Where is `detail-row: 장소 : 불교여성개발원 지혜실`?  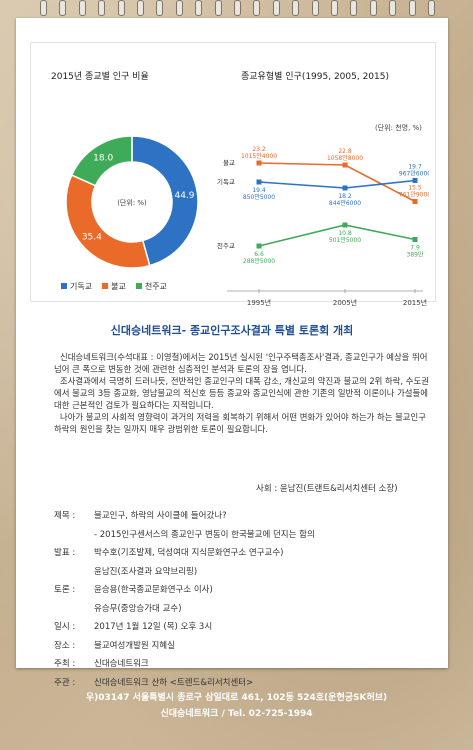 detail-row: 장소 : 불교여성개발원 지혜실 is located at coordinates (244, 646).